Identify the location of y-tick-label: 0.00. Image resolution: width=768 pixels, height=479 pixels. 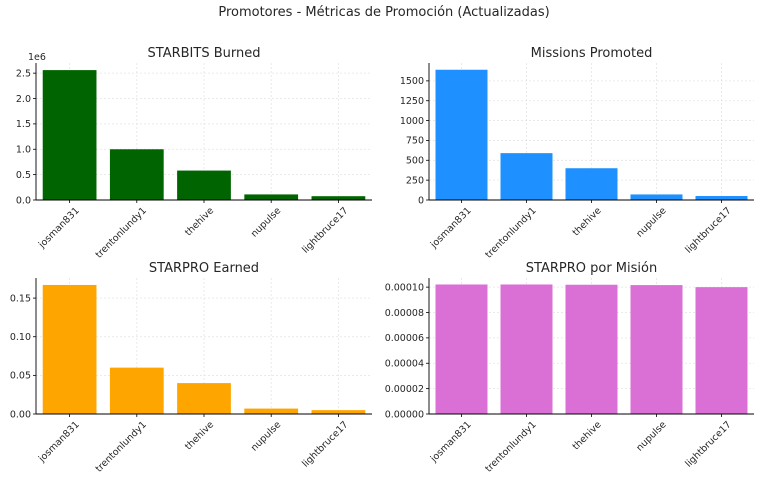
(20, 414).